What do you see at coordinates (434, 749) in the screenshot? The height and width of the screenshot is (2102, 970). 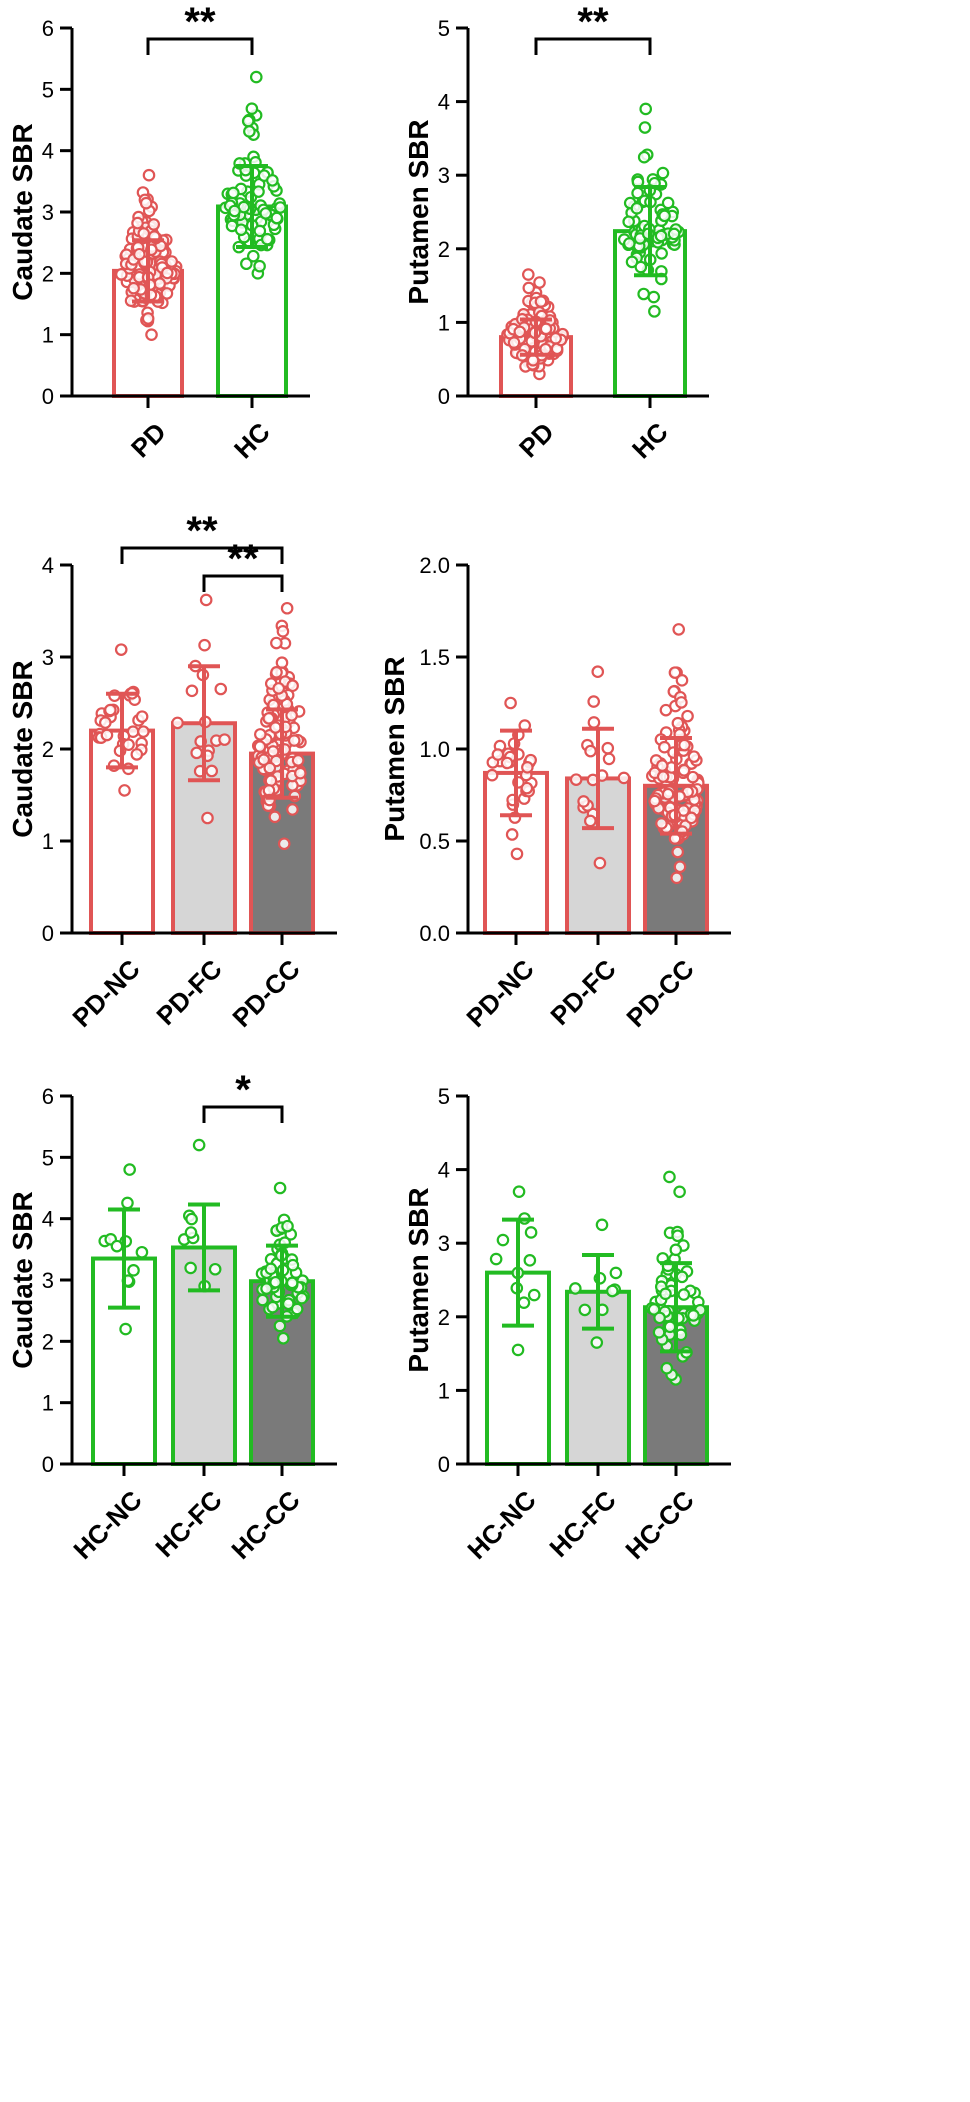 I see `y-tick-label: 1.0` at bounding box center [434, 749].